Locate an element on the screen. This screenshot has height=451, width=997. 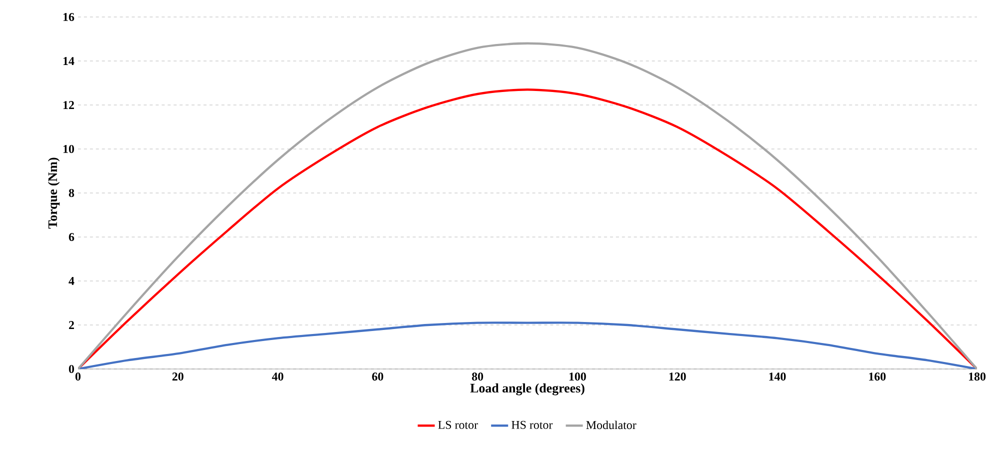
x-axis-title: Load angle (degrees) is located at coordinates (527, 389).